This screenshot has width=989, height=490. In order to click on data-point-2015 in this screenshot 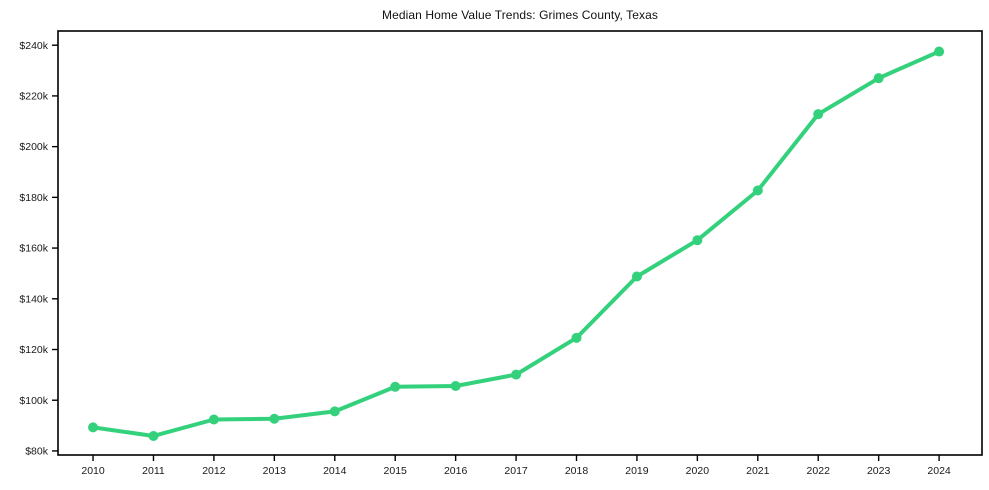, I will do `click(395, 386)`.